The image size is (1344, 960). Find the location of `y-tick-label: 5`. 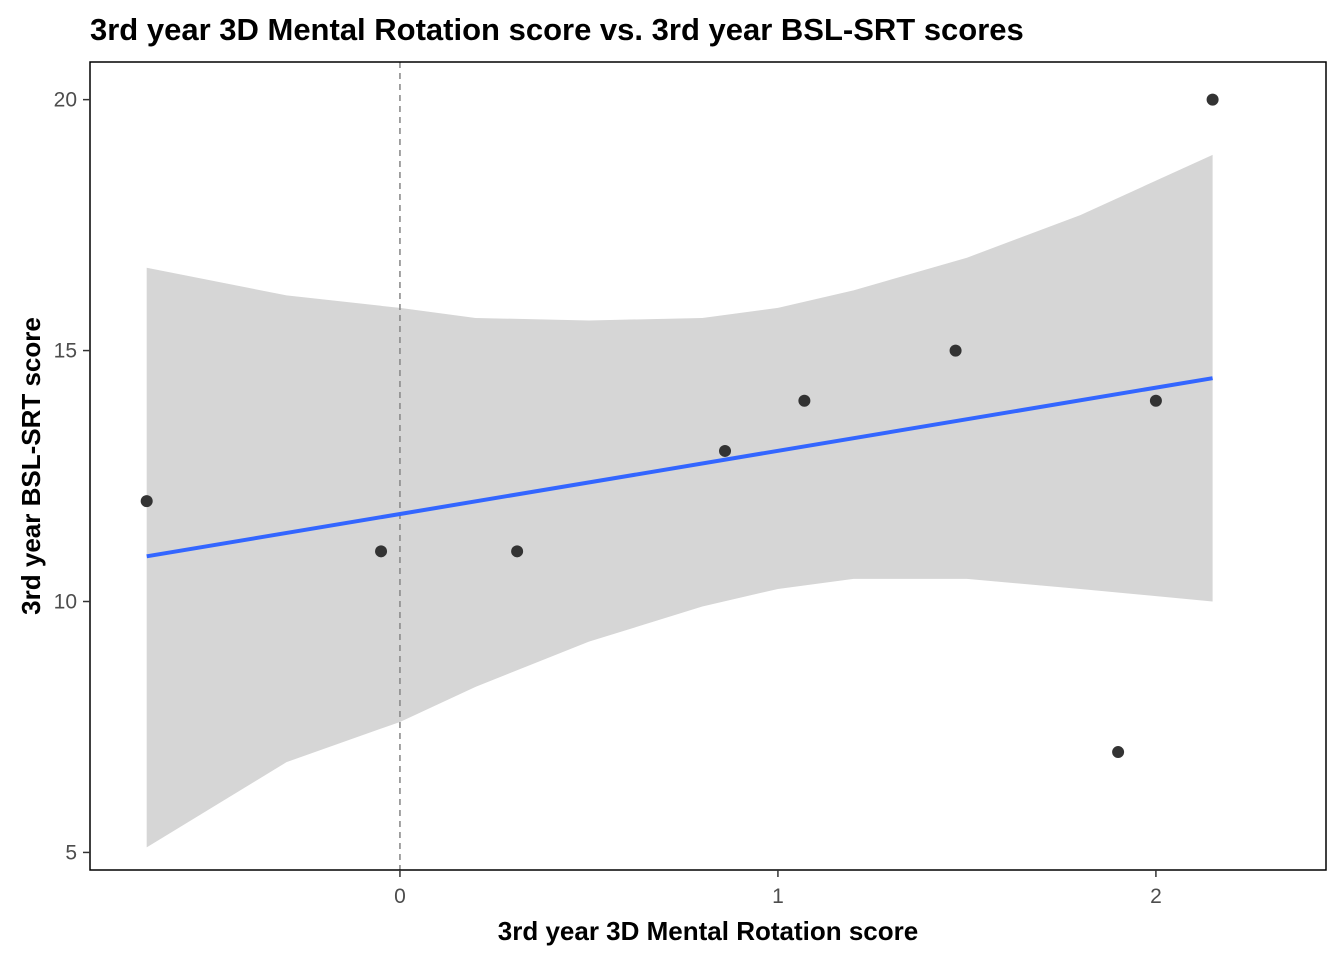

y-tick-label: 5 is located at coordinates (71, 852).